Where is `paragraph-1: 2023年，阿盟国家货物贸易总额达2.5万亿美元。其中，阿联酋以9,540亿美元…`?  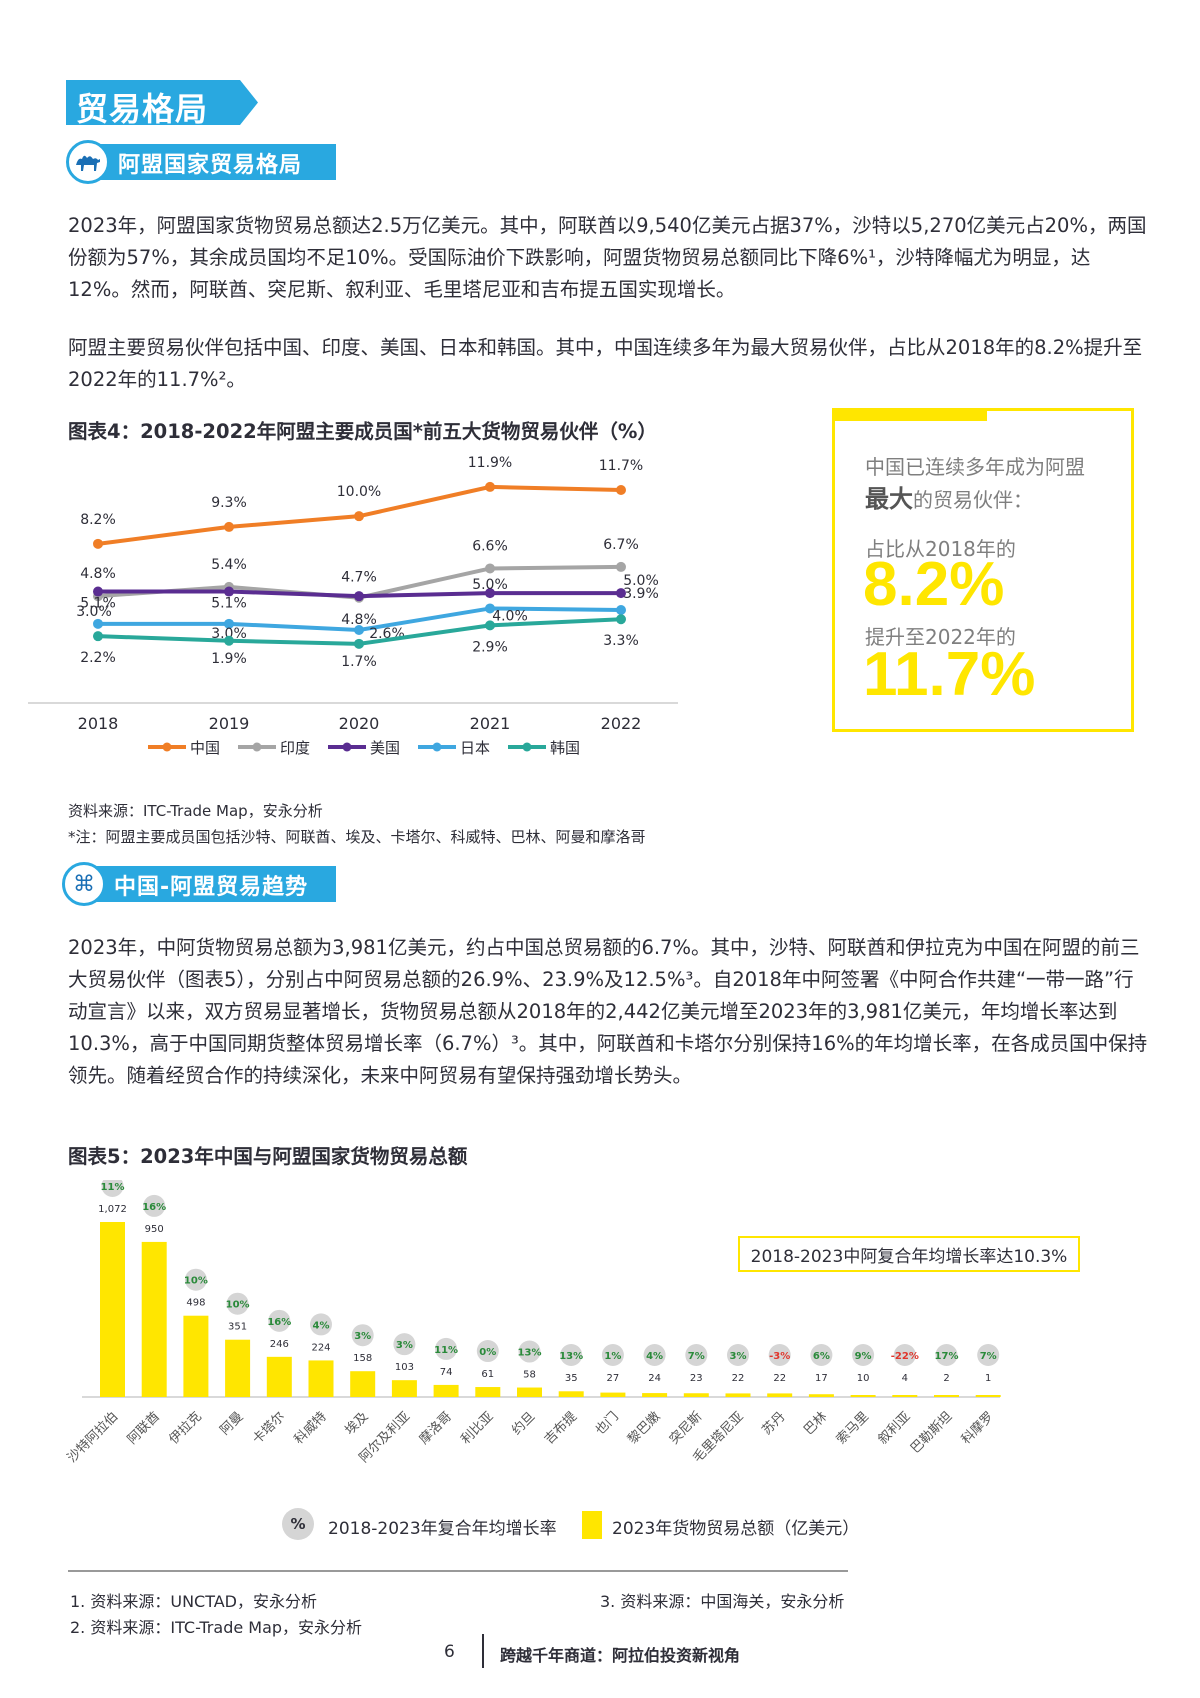 paragraph-1: 2023年，阿盟国家货物贸易总额达2.5万亿美元。其中，阿联酋以9,540亿美元… is located at coordinates (607, 257).